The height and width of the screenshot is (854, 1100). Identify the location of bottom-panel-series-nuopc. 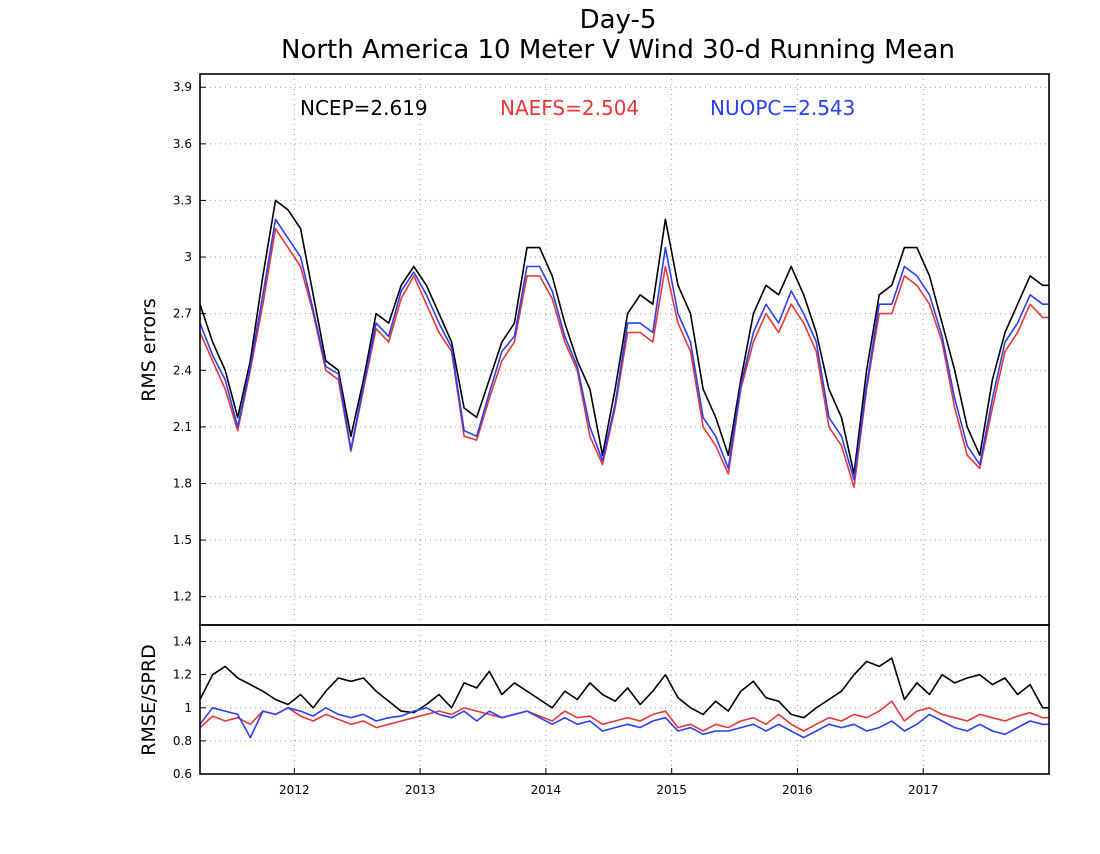
(624, 722).